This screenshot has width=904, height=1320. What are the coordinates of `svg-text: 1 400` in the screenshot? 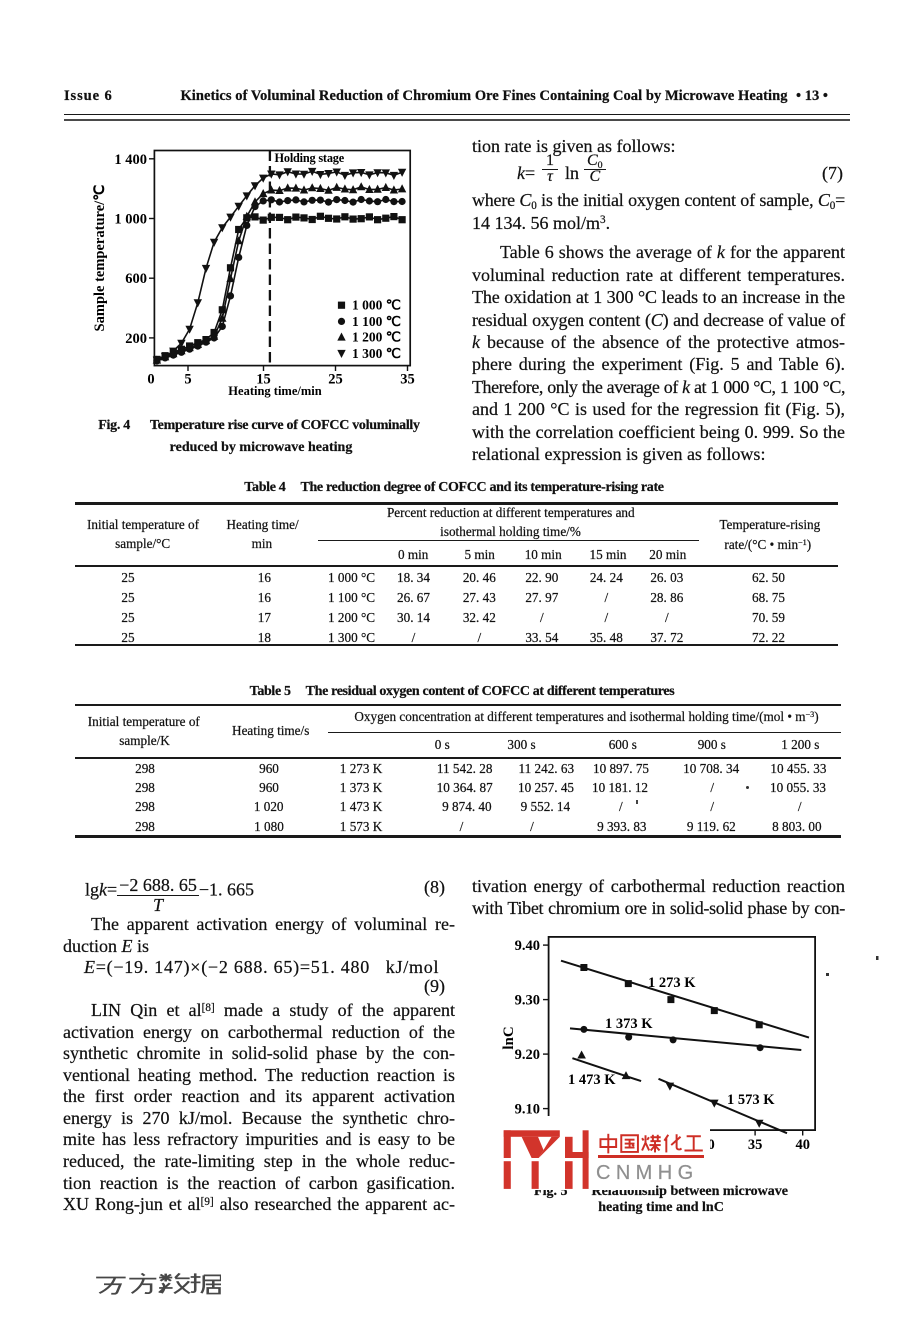 It's located at (130, 160).